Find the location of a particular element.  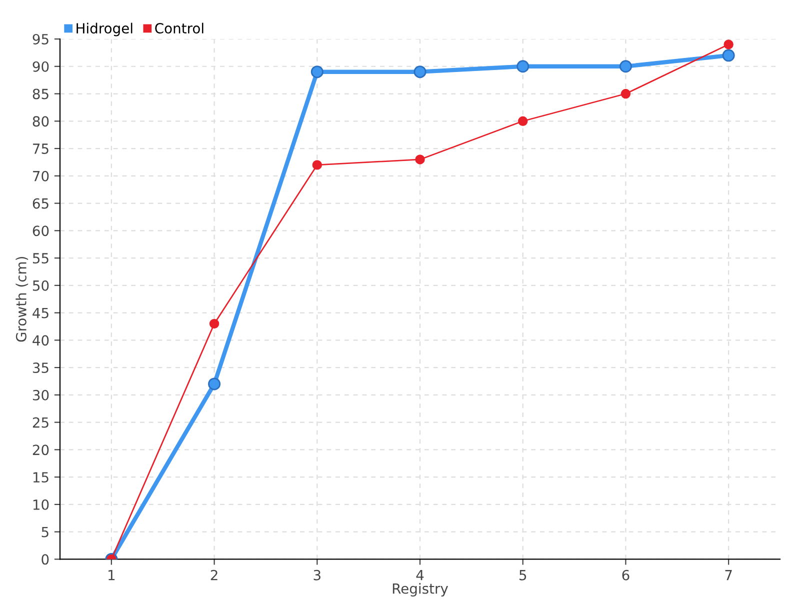

y-tick-label: 90 is located at coordinates (40, 66).